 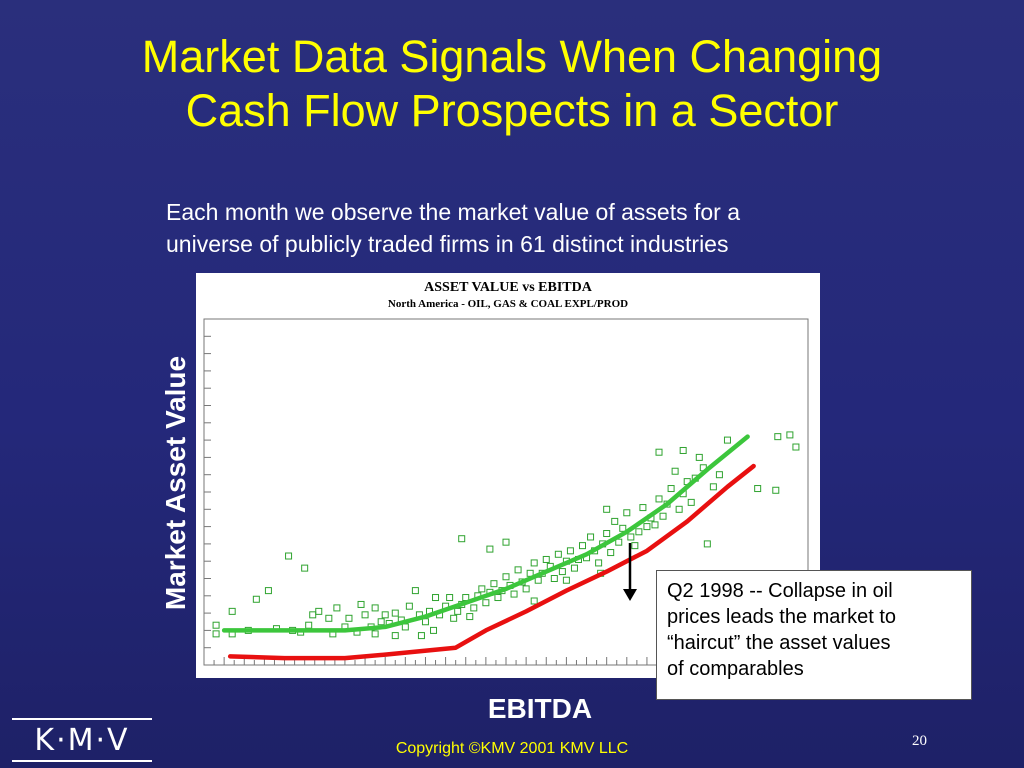 What do you see at coordinates (512, 748) in the screenshot?
I see `copyright-text: Copyright ©KMV 2001 KMV LLC` at bounding box center [512, 748].